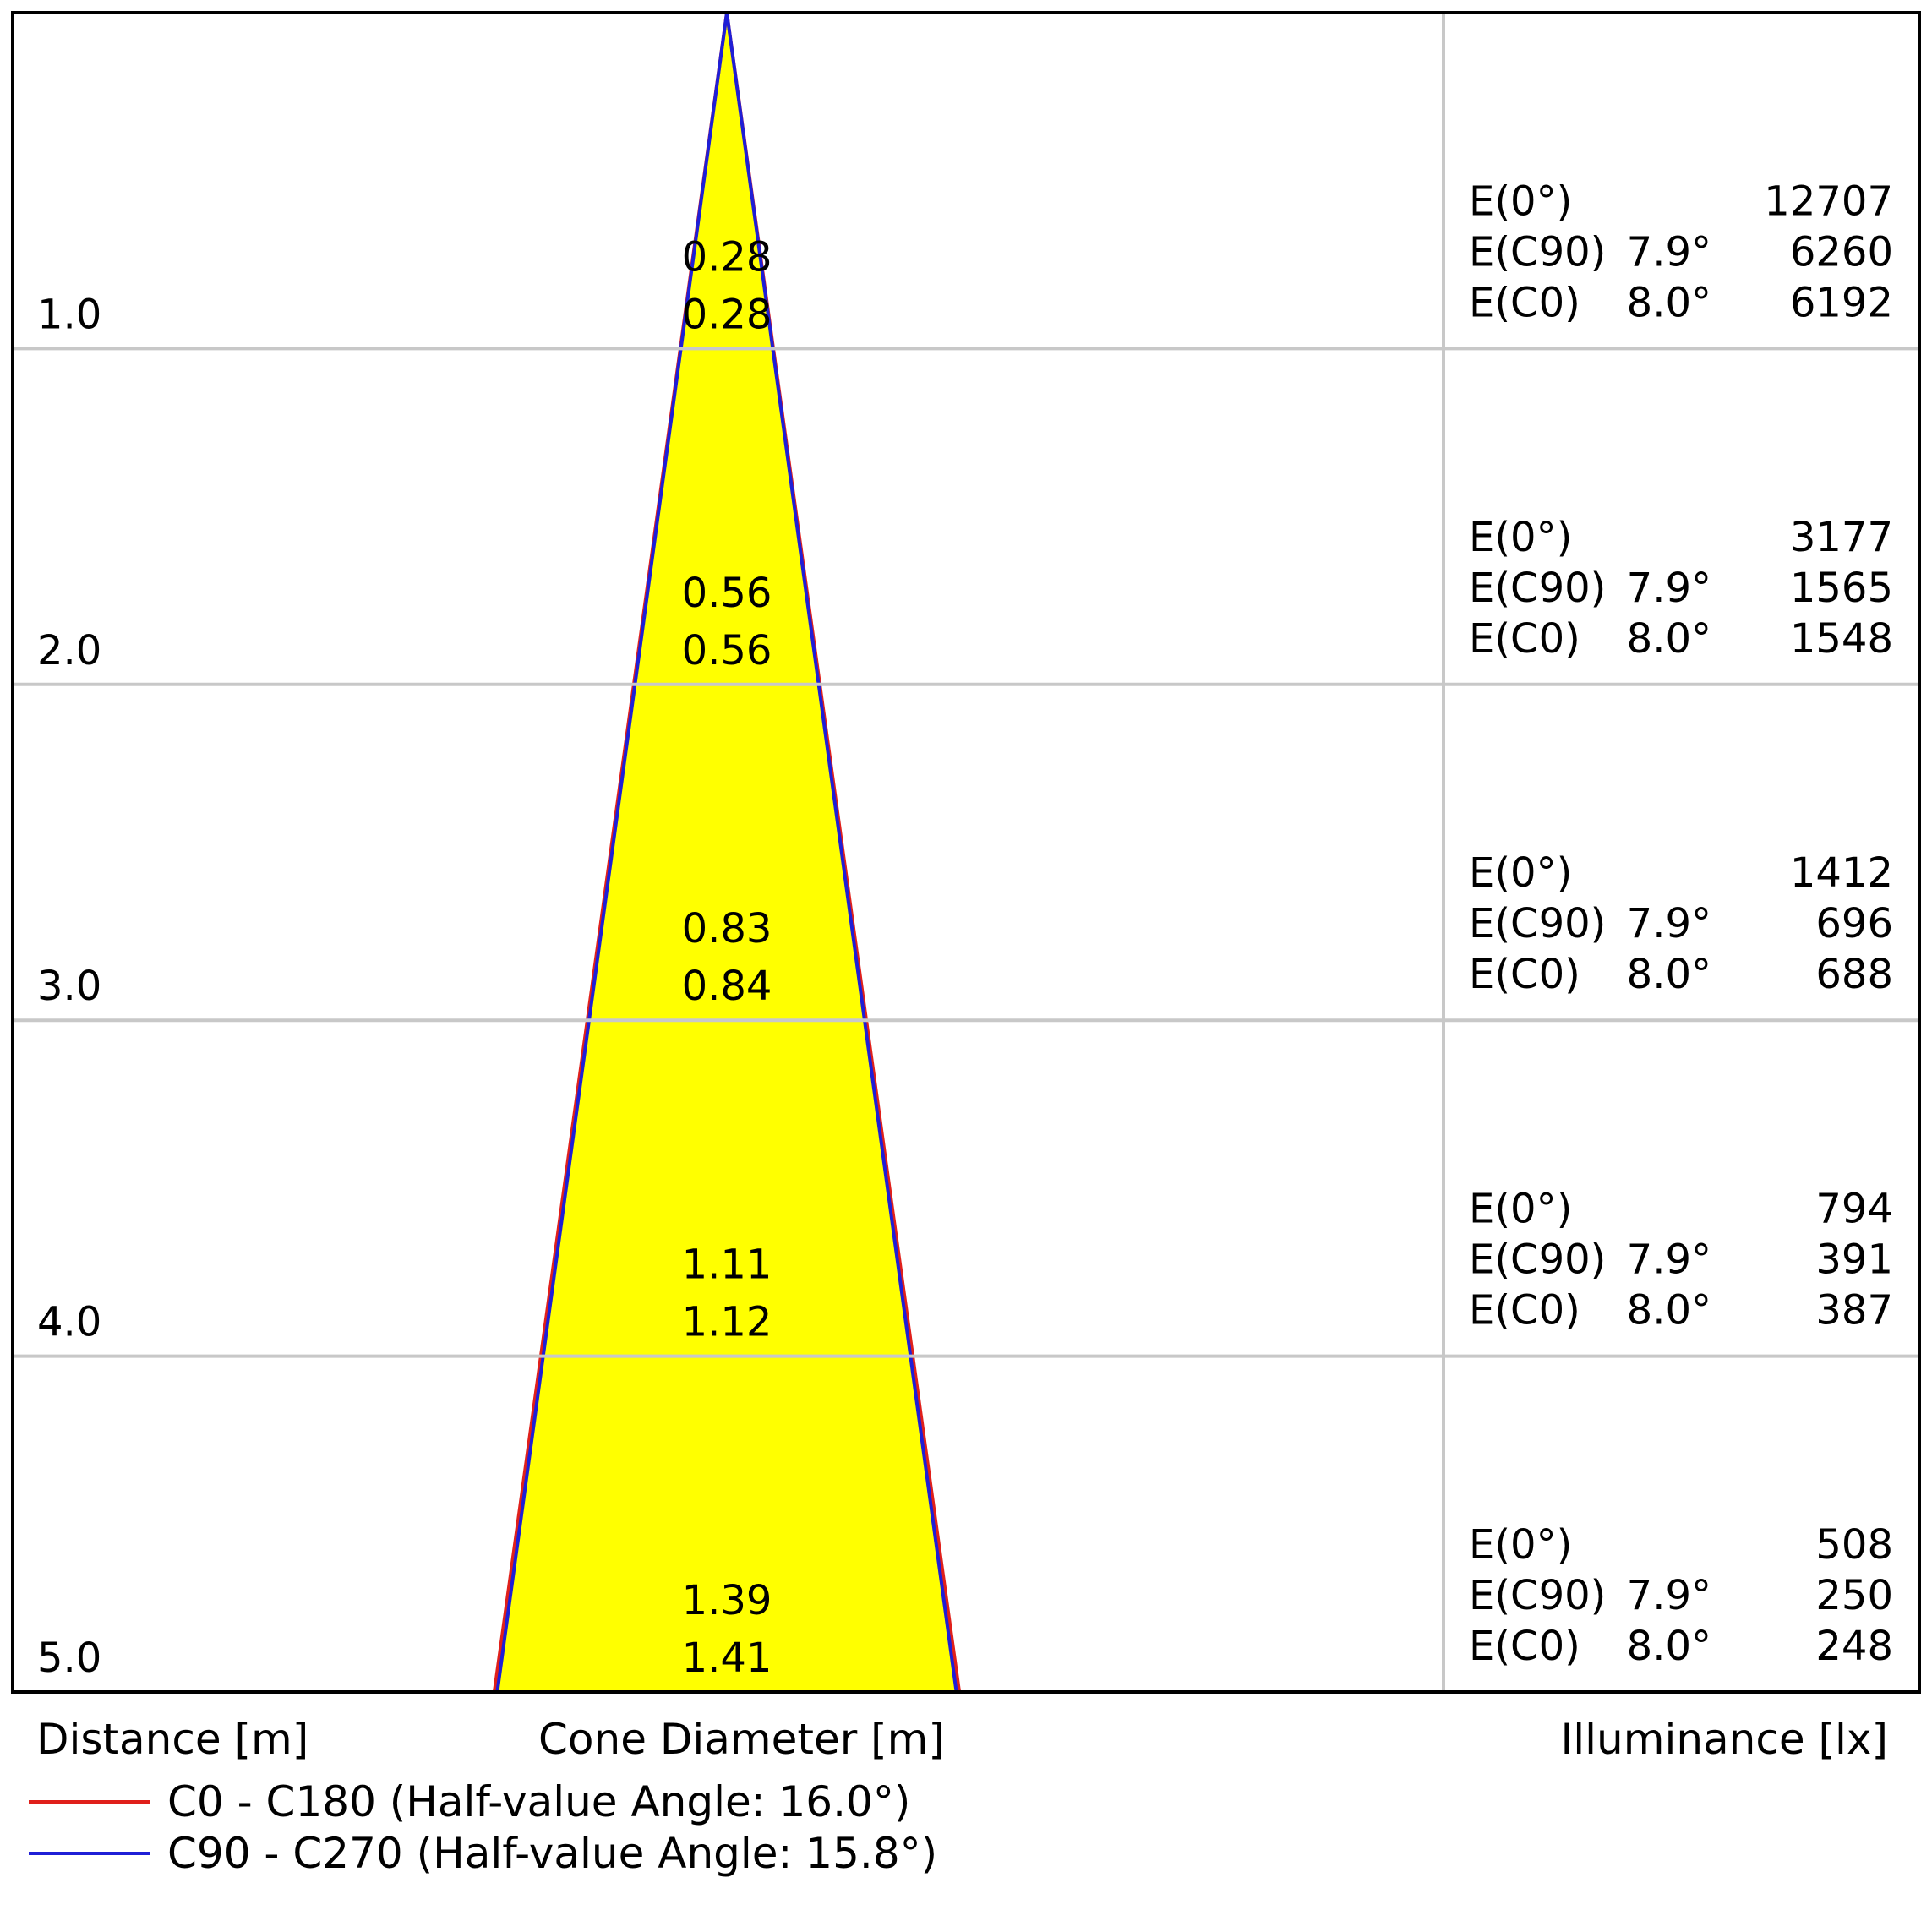 The image size is (1932, 1932). What do you see at coordinates (1854, 1595) in the screenshot?
I see `ec90-value-5: 250` at bounding box center [1854, 1595].